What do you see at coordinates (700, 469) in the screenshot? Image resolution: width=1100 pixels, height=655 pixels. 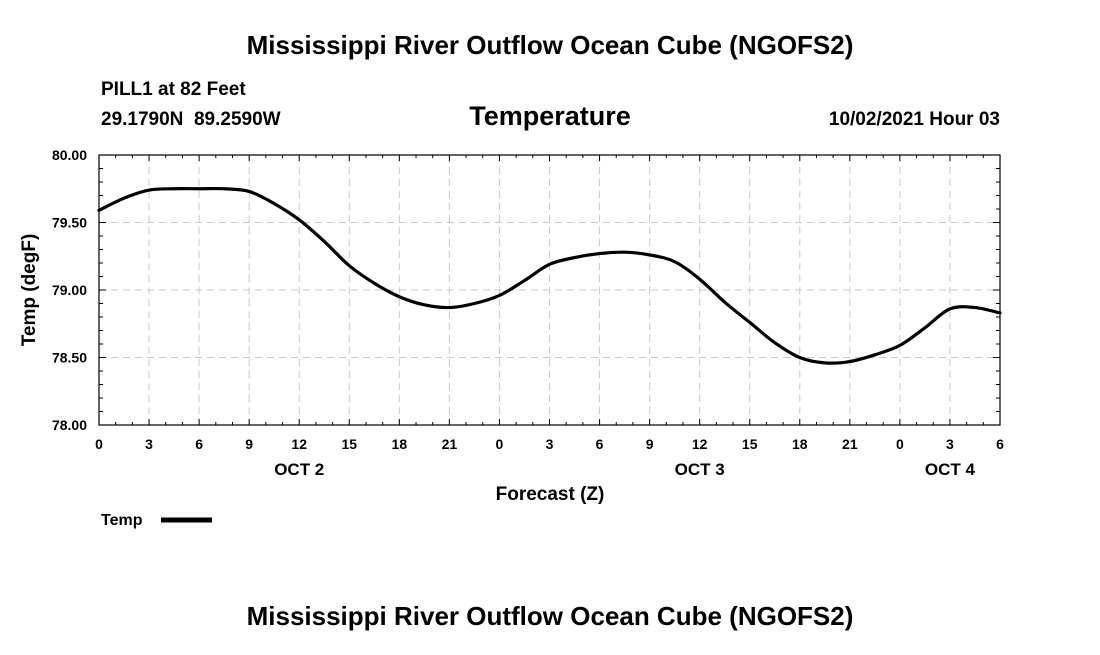 I see `day-label: OCT 3` at bounding box center [700, 469].